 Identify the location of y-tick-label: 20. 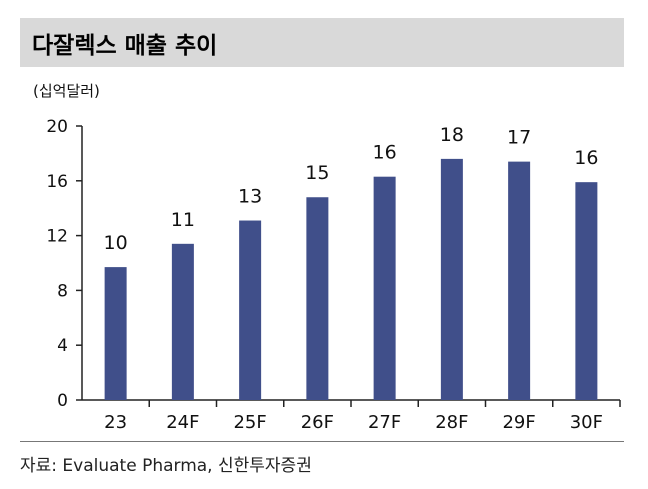
(57, 127).